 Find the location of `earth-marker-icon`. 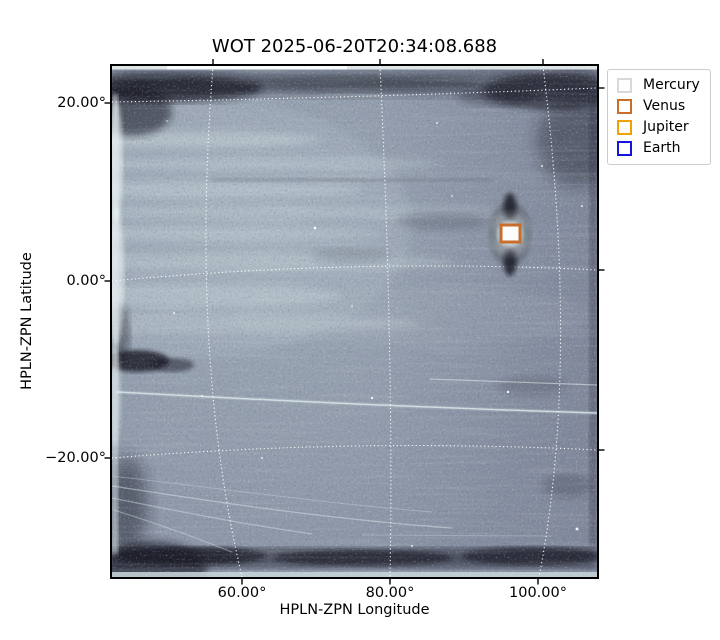

earth-marker-icon is located at coordinates (624, 148).